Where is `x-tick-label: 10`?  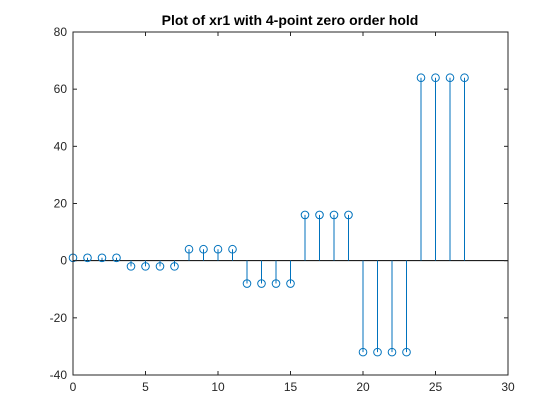 x-tick-label: 10 is located at coordinates (218, 387).